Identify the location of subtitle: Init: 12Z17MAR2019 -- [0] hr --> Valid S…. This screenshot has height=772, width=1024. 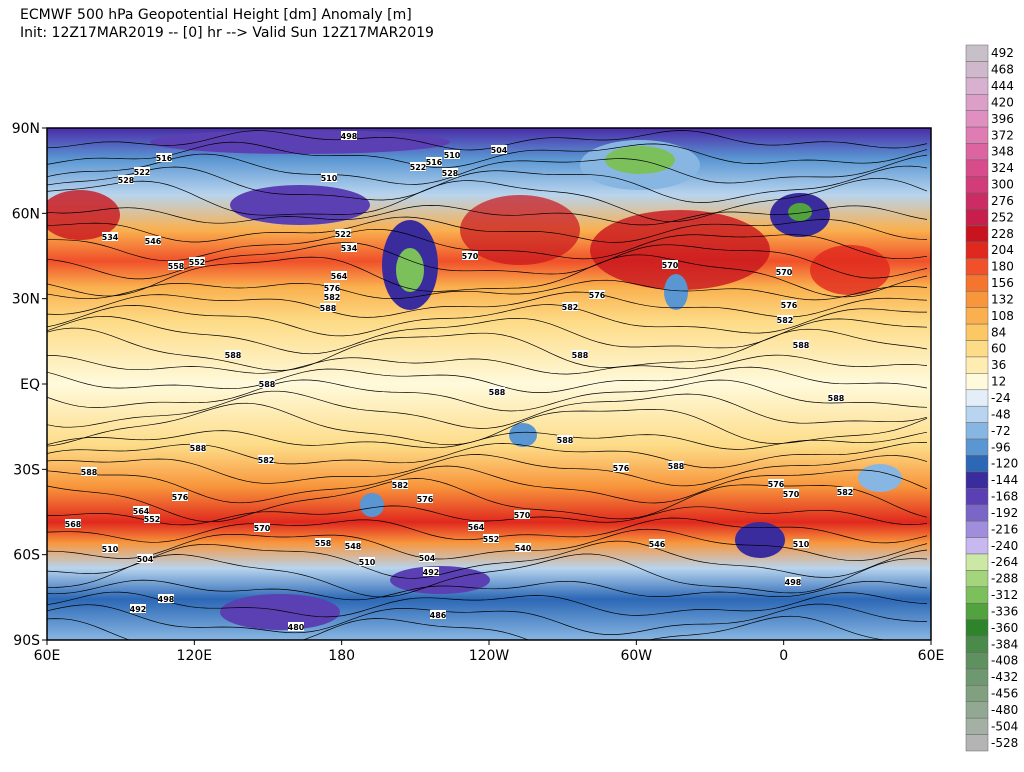
(227, 33).